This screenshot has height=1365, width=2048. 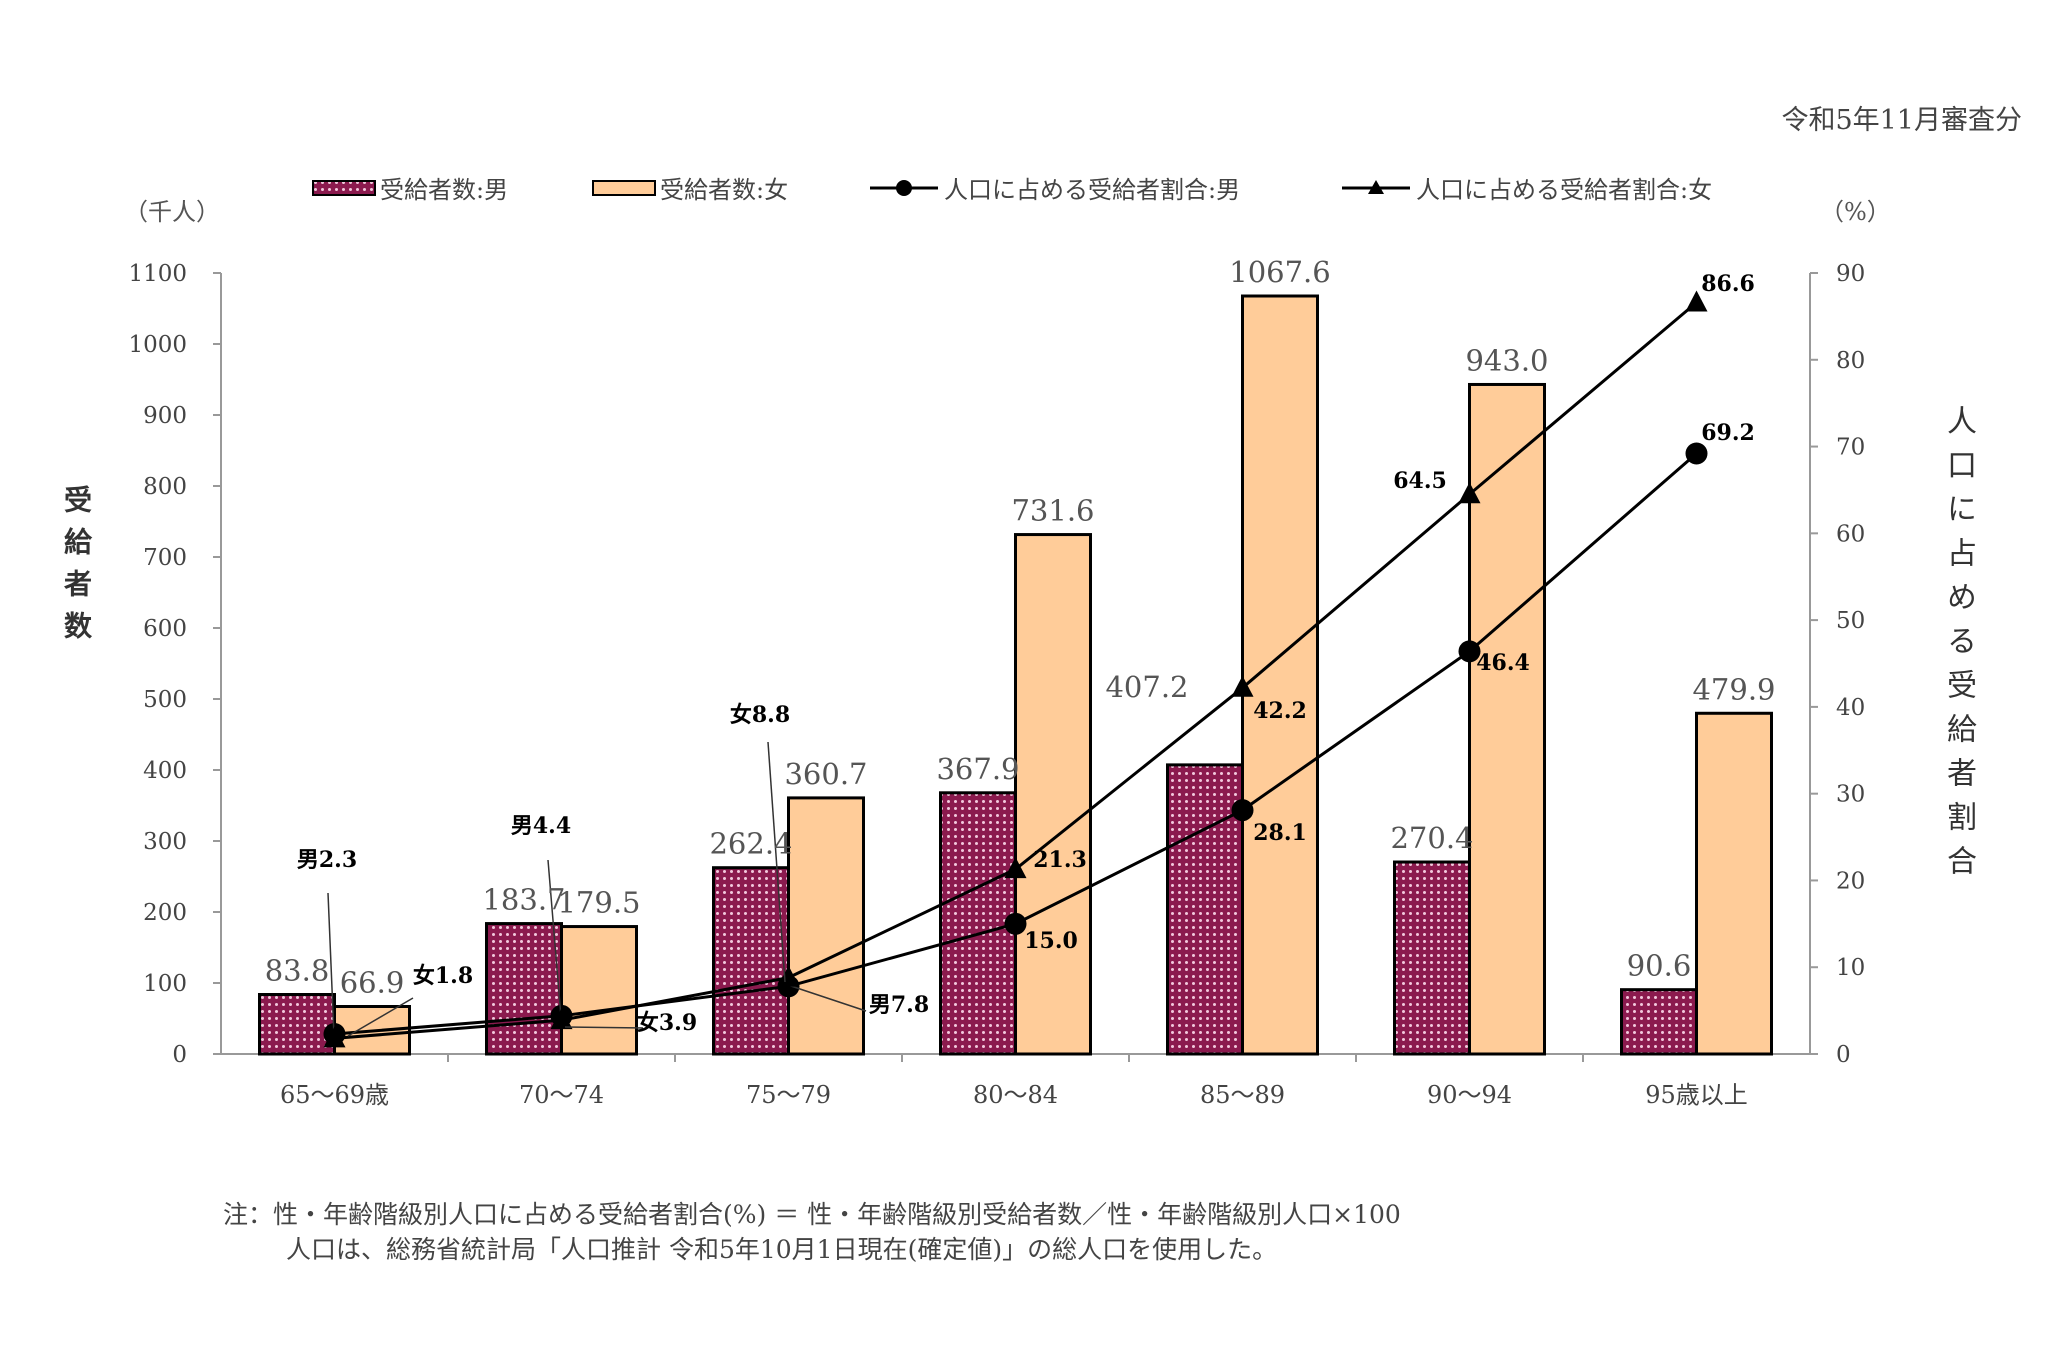 I want to click on y2-tick-label: 60, so click(x=1850, y=534).